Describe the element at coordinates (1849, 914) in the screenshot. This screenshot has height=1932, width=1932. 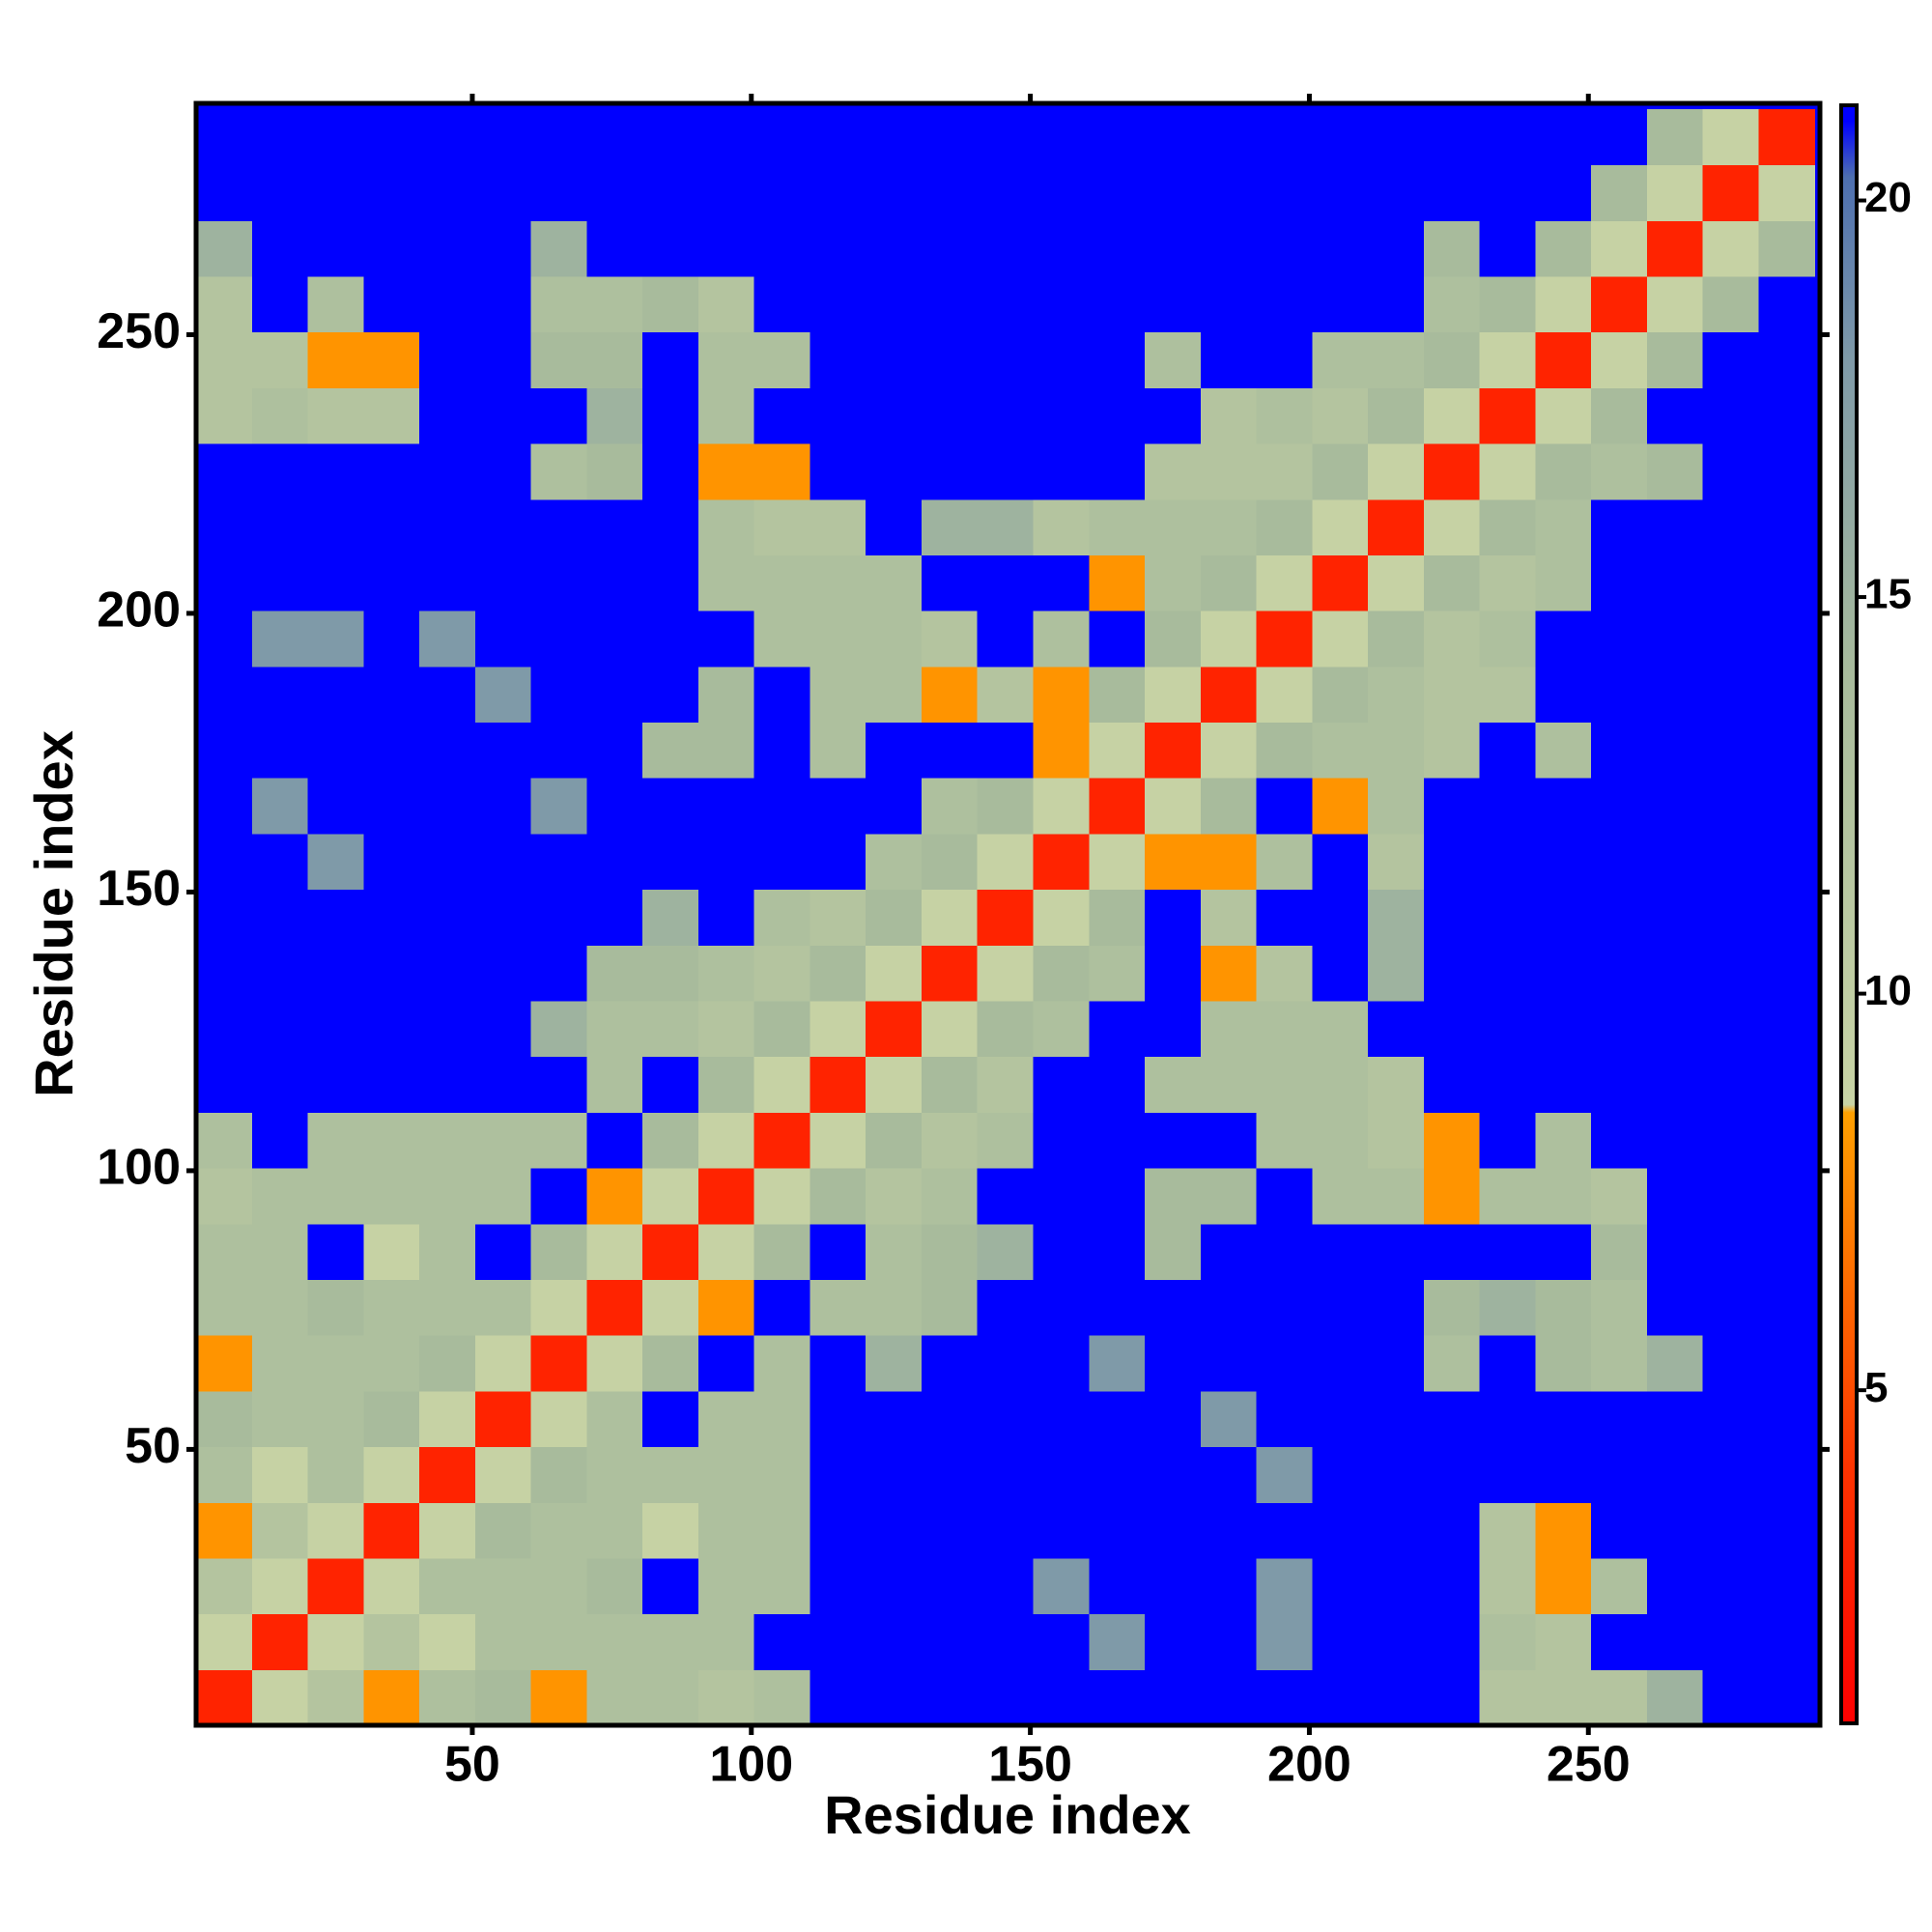
I see `colorbar` at that location.